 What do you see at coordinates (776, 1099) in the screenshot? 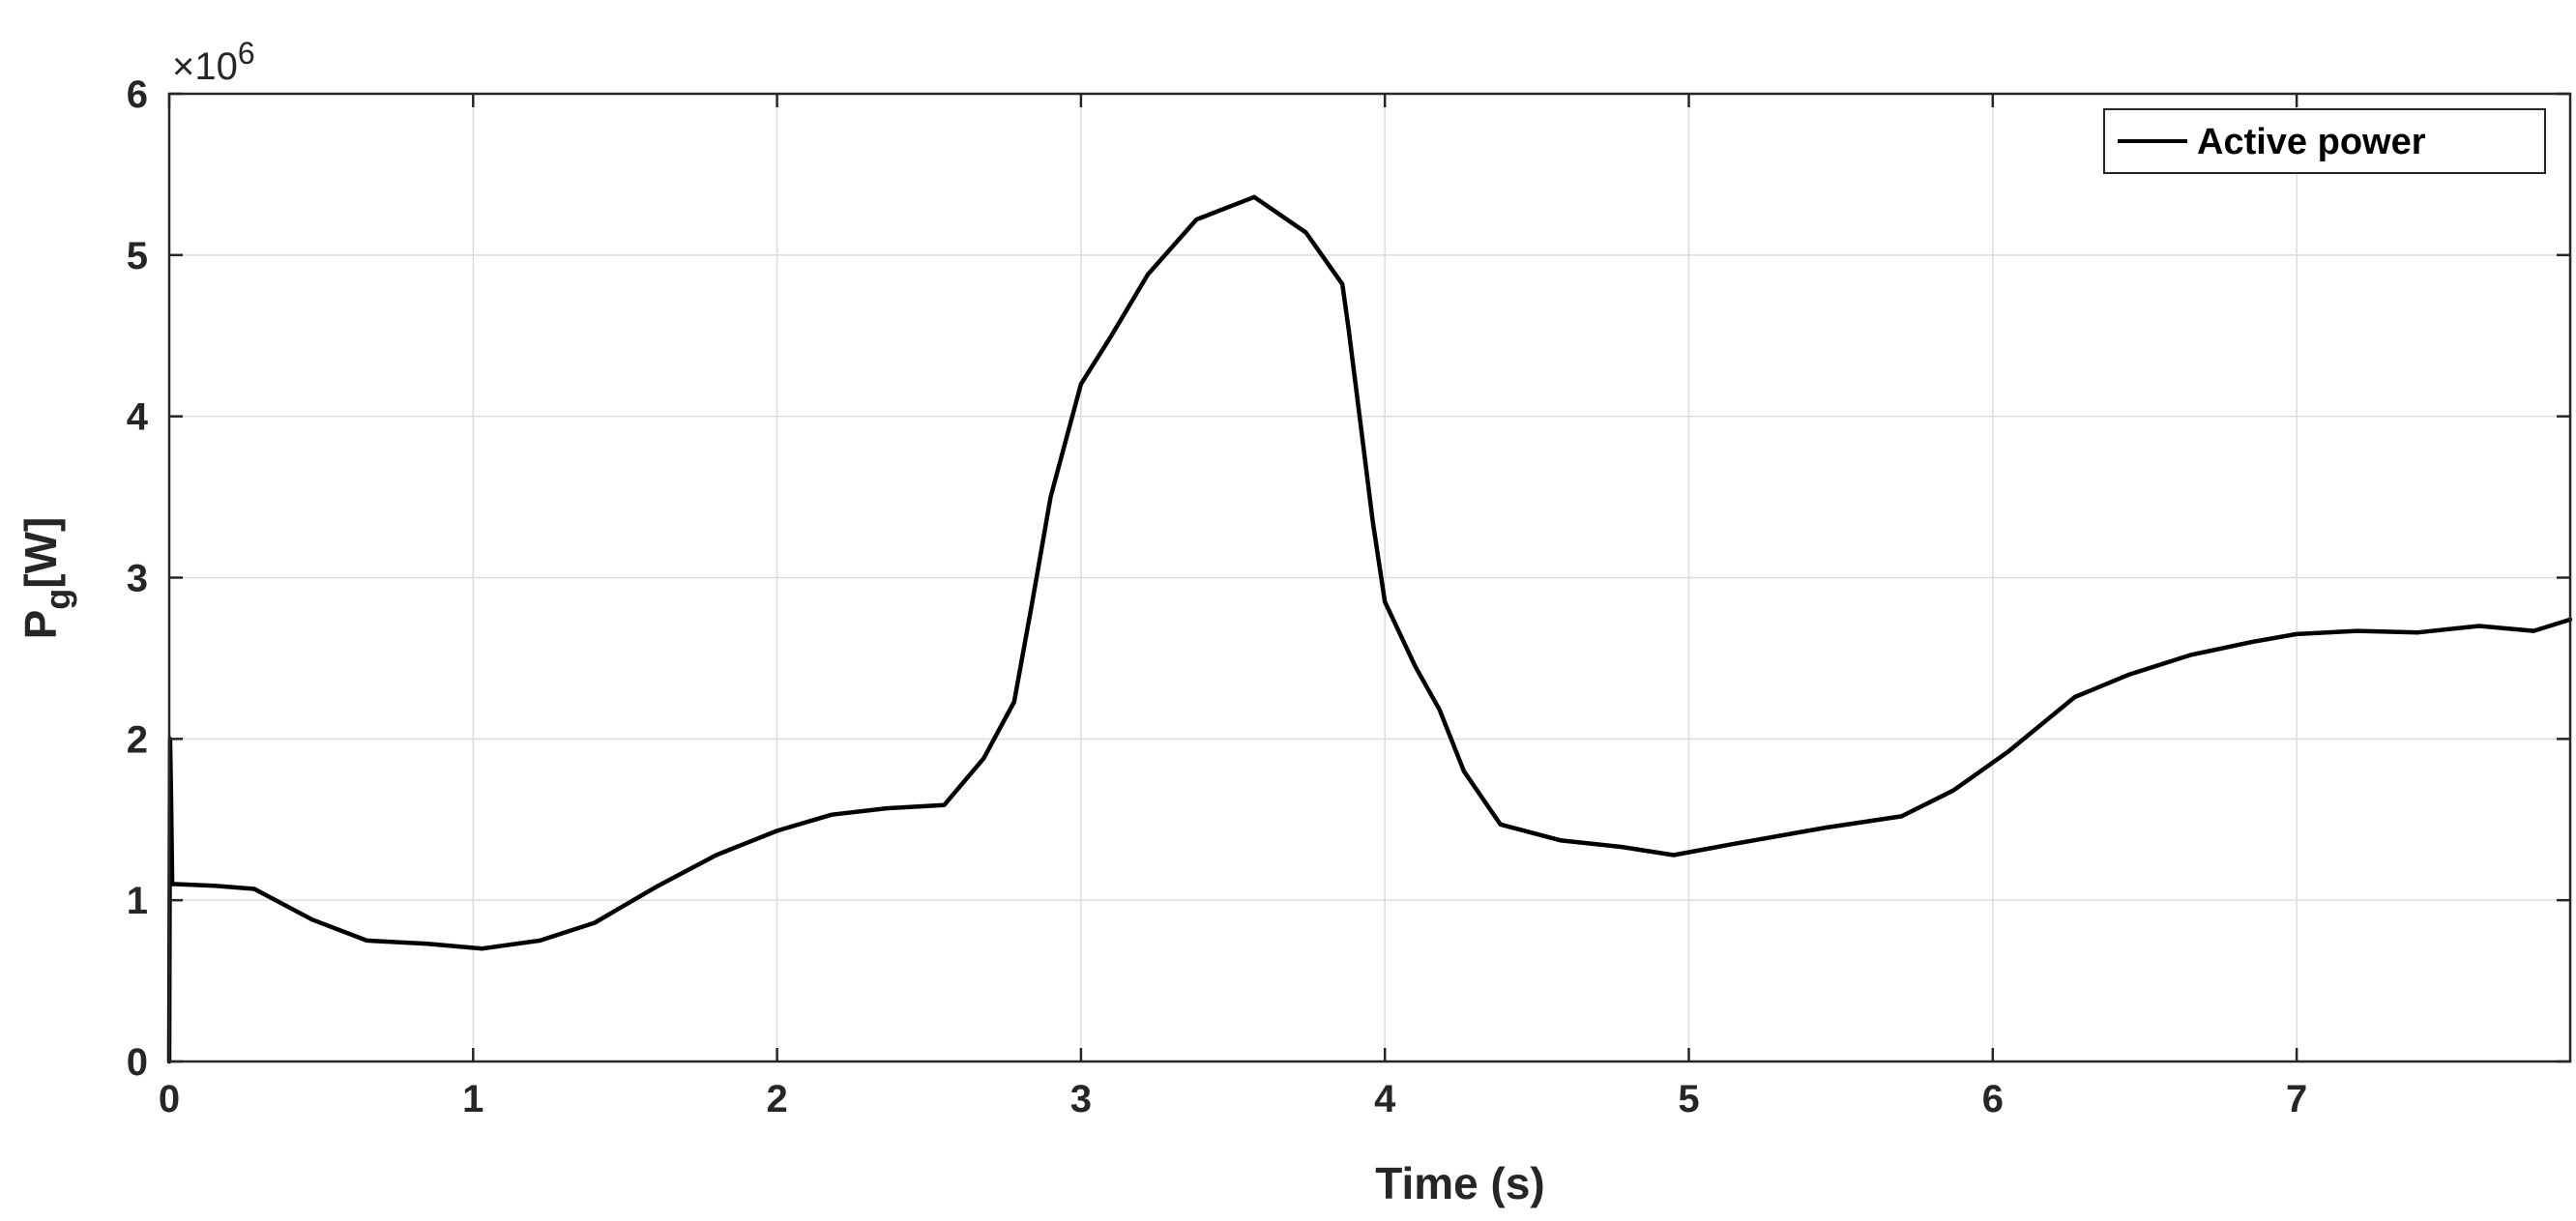
I see `x-tick-label: 2` at bounding box center [776, 1099].